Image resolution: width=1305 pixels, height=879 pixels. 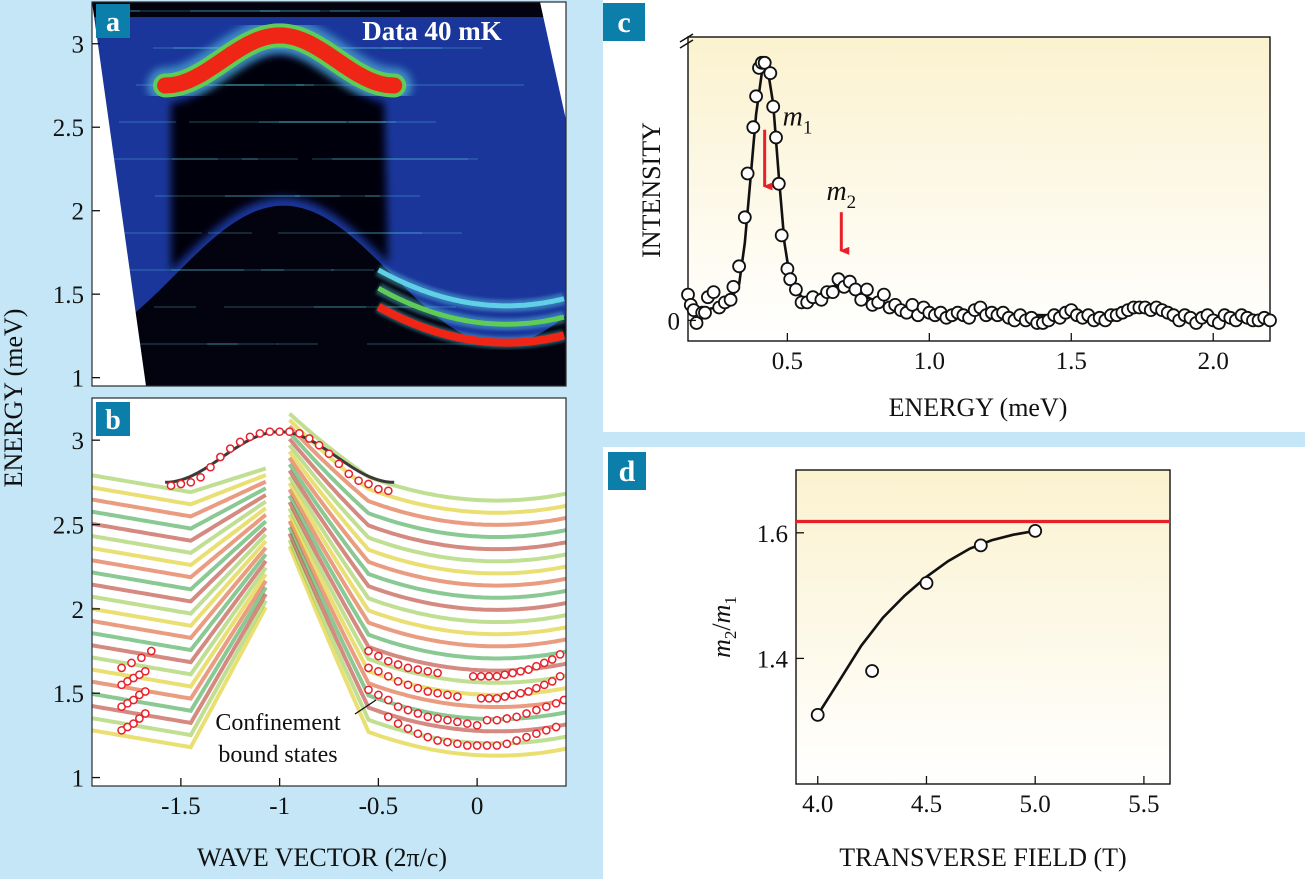 I want to click on panel-d-xtick-label: 5.5, so click(x=1143, y=804).